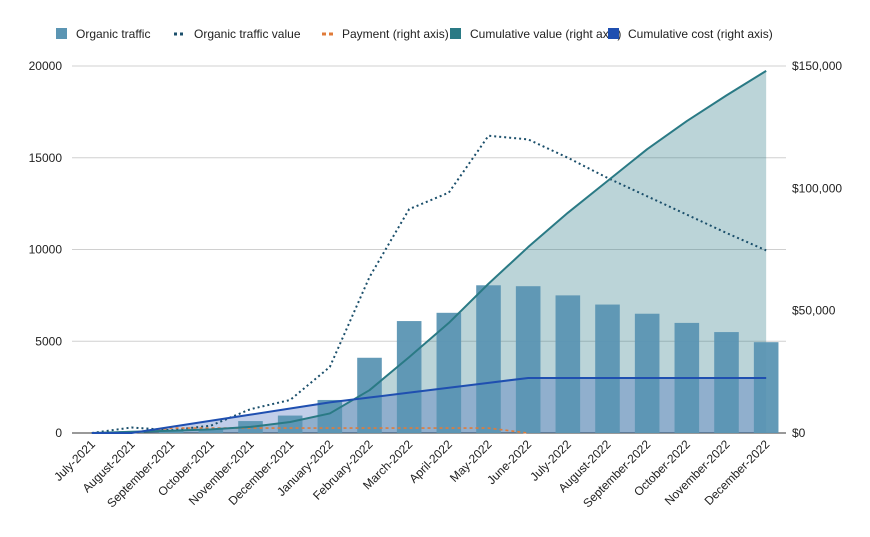 Image resolution: width=870 pixels, height=537 pixels. I want to click on legend-label: Cumulative cost (right axis), so click(700, 34).